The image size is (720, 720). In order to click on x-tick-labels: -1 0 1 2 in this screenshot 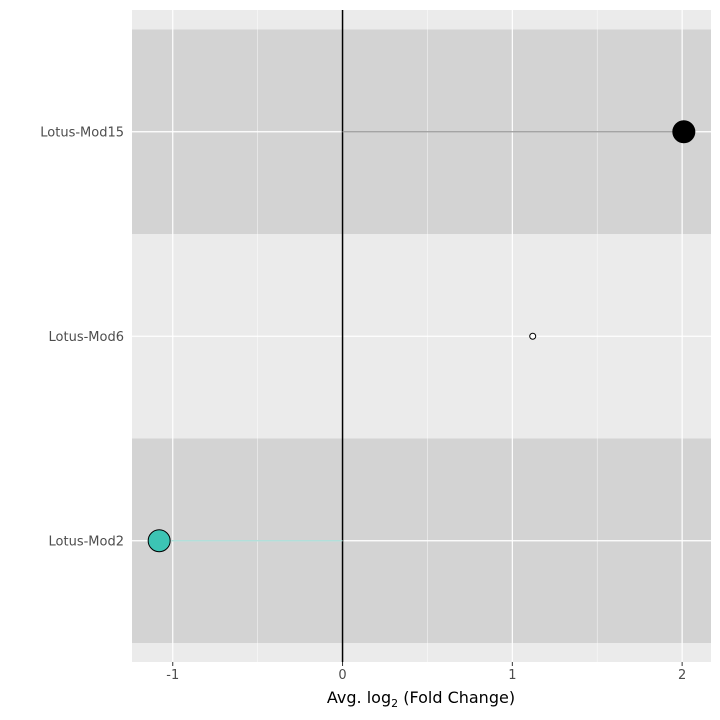, I will do `click(426, 675)`.